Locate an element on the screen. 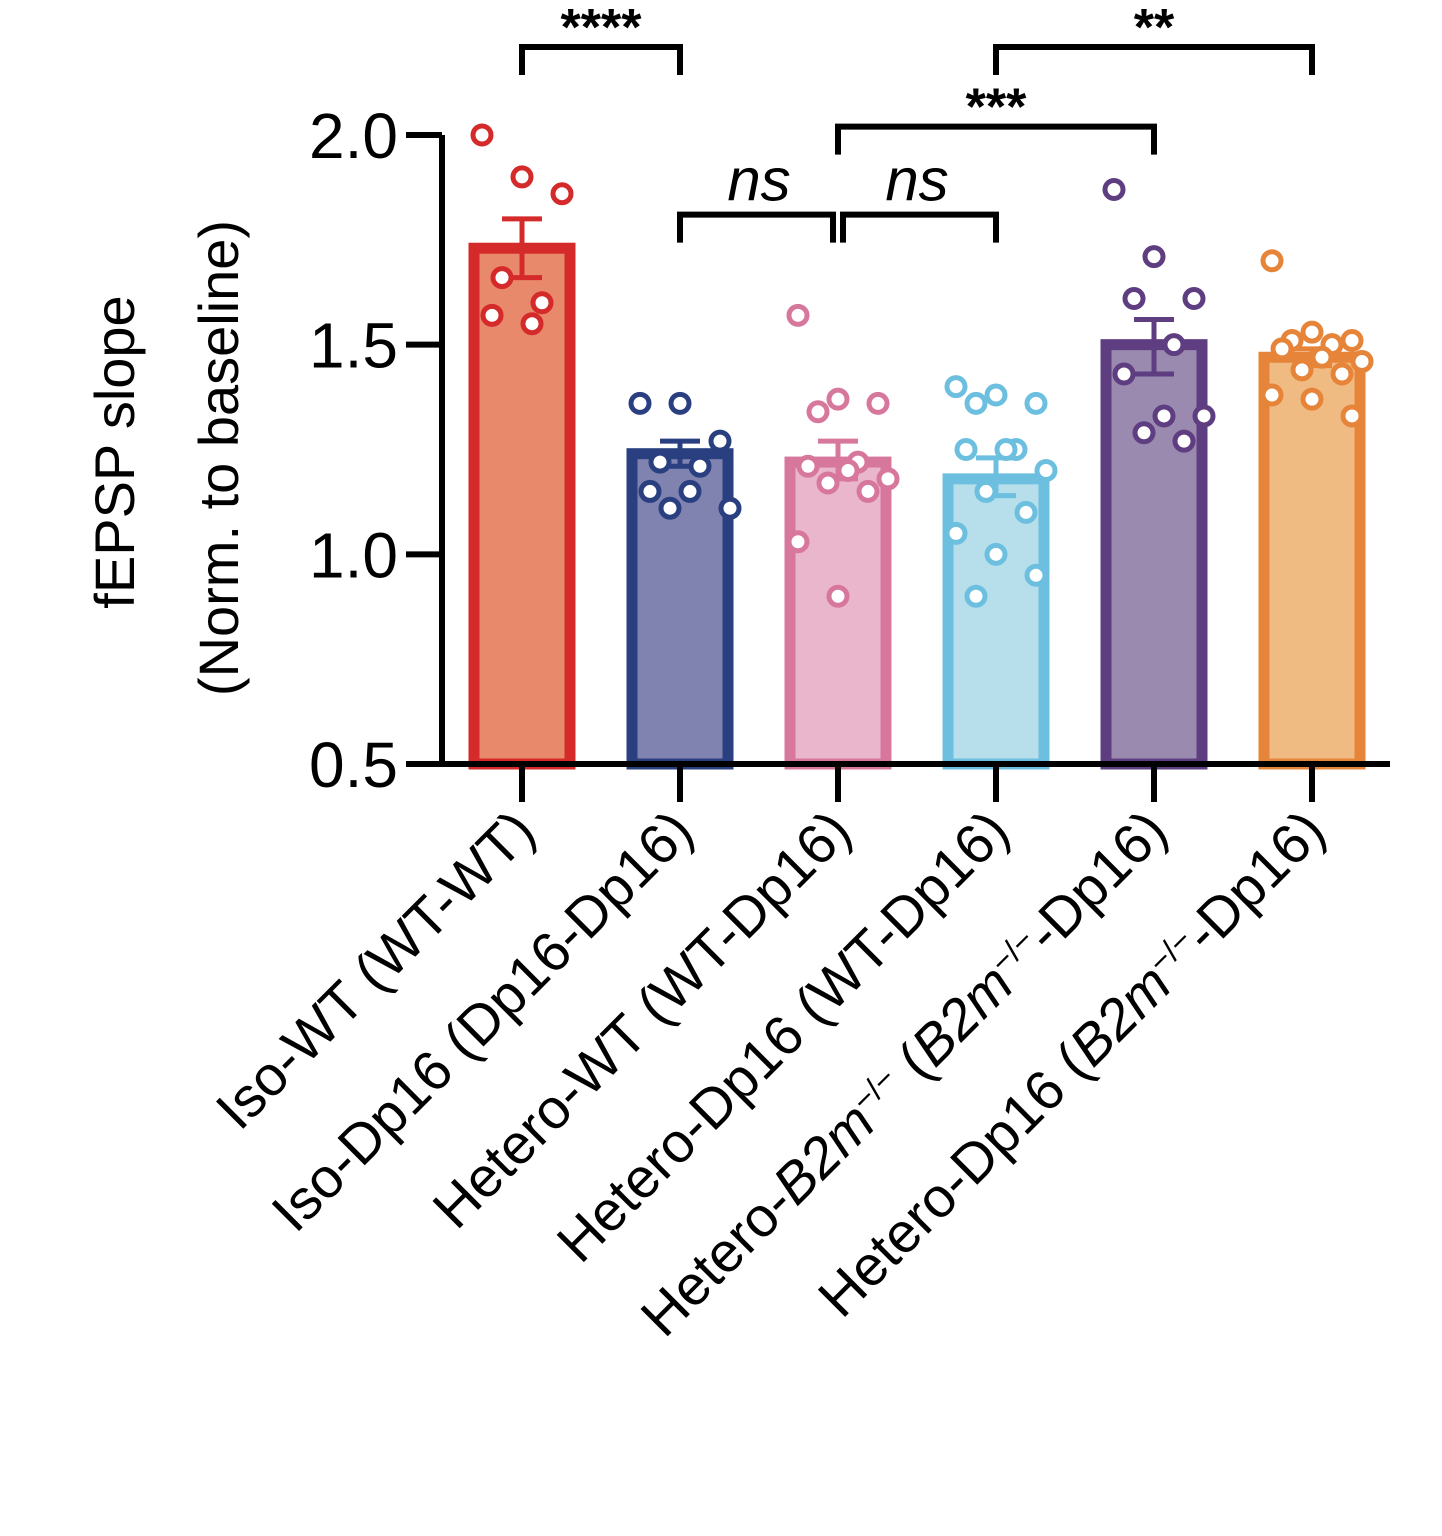 The width and height of the screenshot is (1442, 1536). error-bar is located at coordinates (1154, 347).